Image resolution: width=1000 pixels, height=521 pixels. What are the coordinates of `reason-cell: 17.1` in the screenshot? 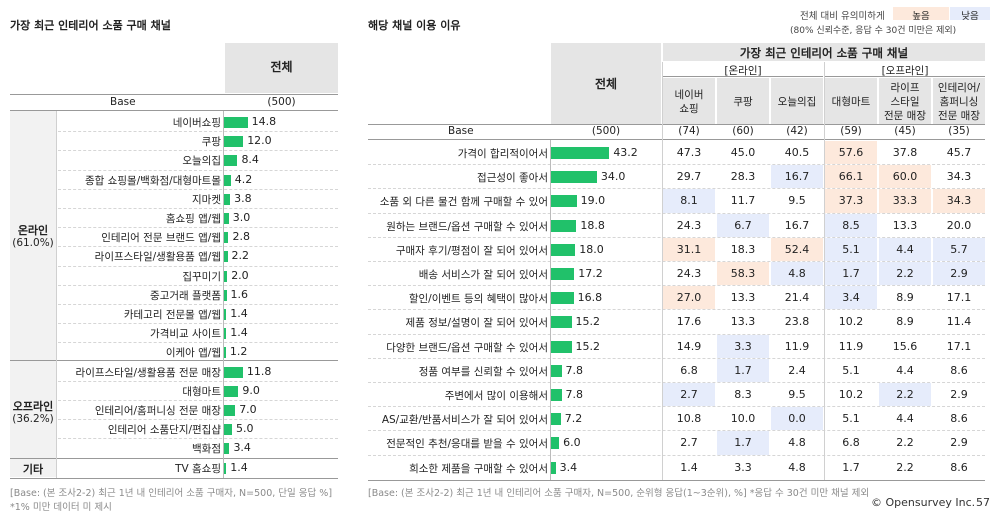 It's located at (959, 346).